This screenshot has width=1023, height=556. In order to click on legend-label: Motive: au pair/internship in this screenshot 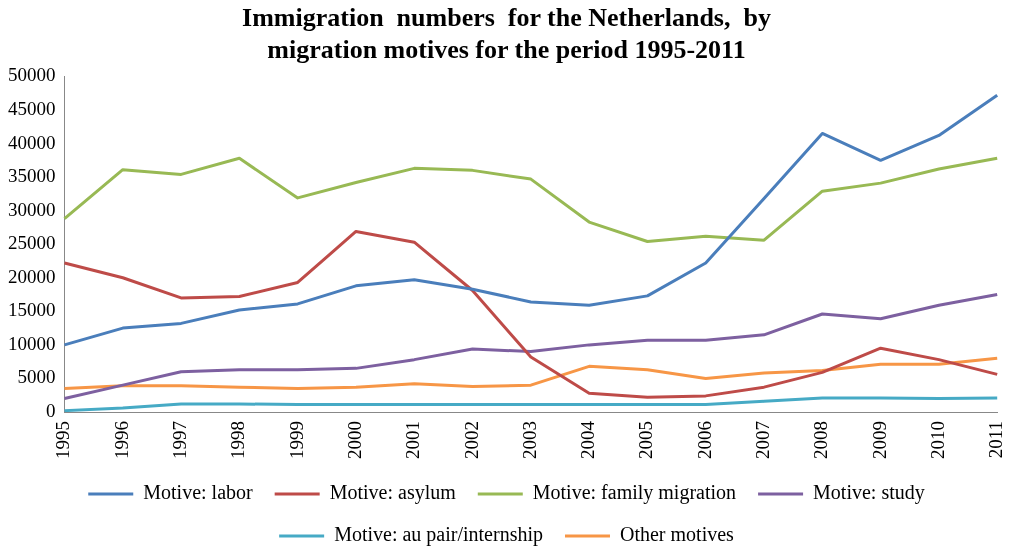, I will do `click(438, 535)`.